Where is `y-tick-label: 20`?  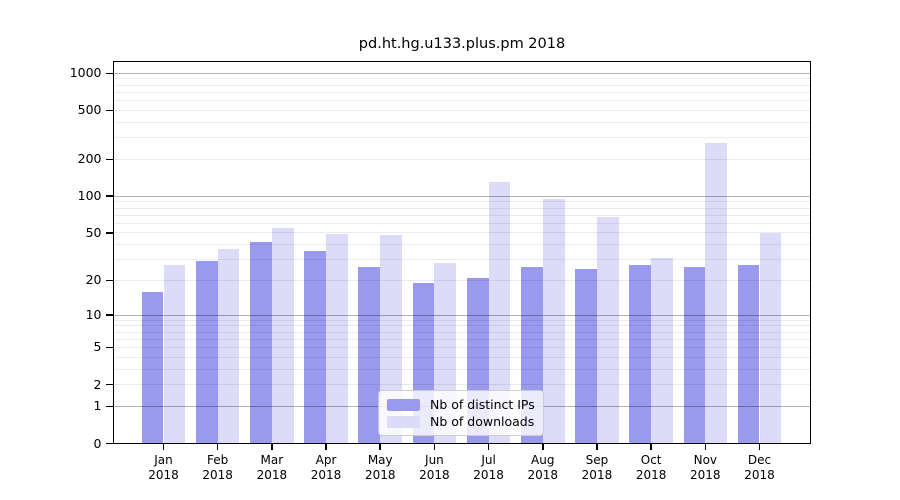 y-tick-label: 20 is located at coordinates (93, 280).